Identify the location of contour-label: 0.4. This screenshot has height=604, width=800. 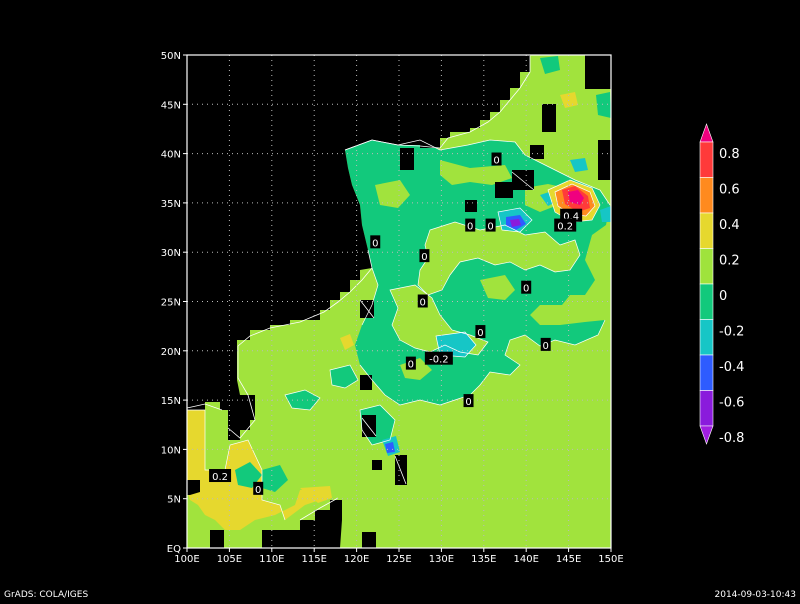
(571, 215).